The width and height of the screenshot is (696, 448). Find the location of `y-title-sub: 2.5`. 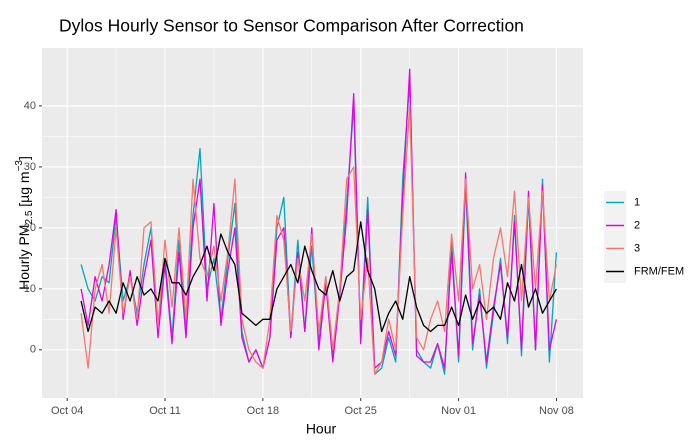

y-title-sub: 2.5 is located at coordinates (29, 217).